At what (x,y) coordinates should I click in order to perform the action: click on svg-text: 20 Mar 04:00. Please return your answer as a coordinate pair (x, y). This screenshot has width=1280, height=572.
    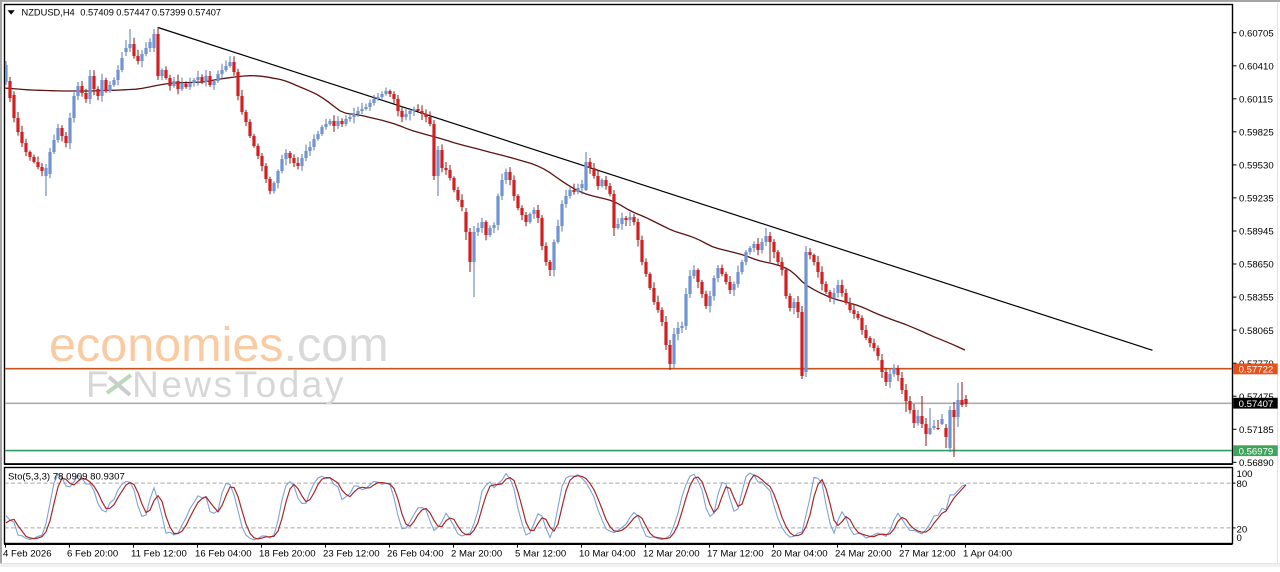
    Looking at the image, I should click on (799, 554).